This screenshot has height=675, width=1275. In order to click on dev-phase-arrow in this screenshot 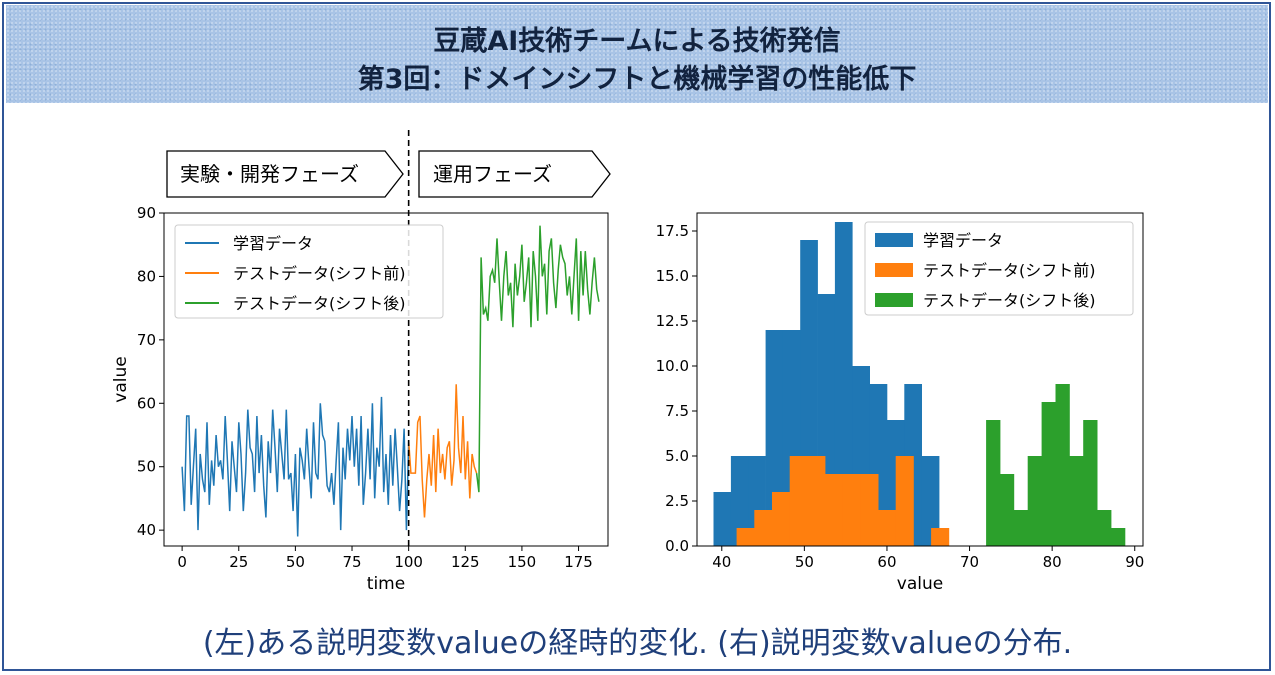, I will do `click(285, 174)`.